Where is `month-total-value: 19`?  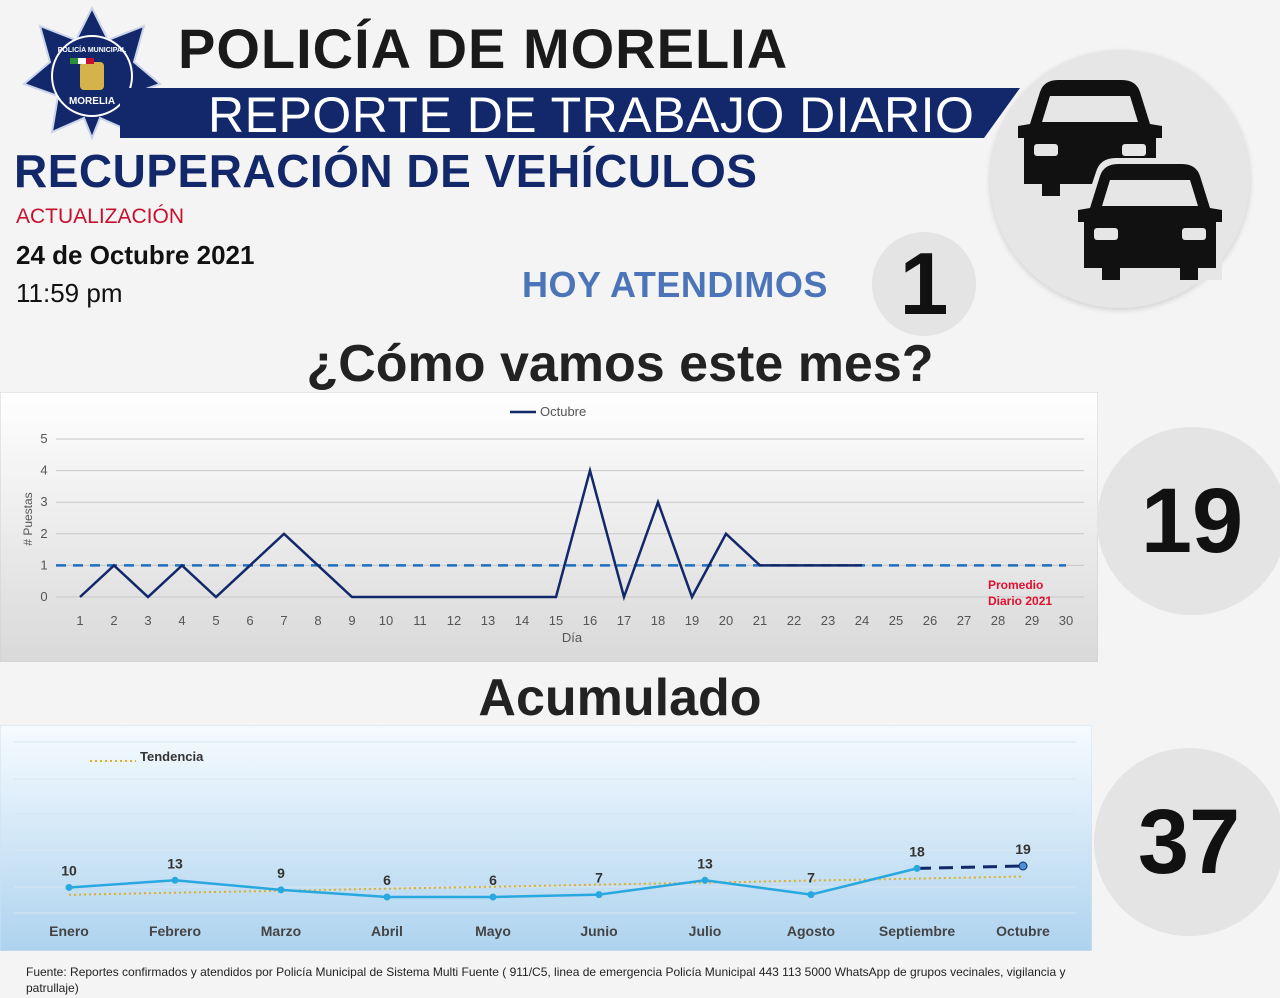 month-total-value: 19 is located at coordinates (1192, 520).